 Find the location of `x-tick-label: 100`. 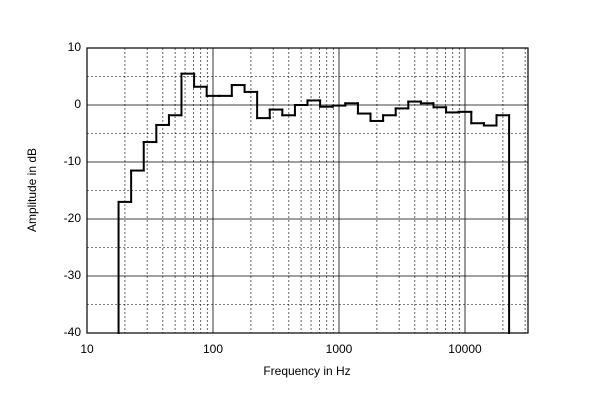

x-tick-label: 100 is located at coordinates (213, 349).